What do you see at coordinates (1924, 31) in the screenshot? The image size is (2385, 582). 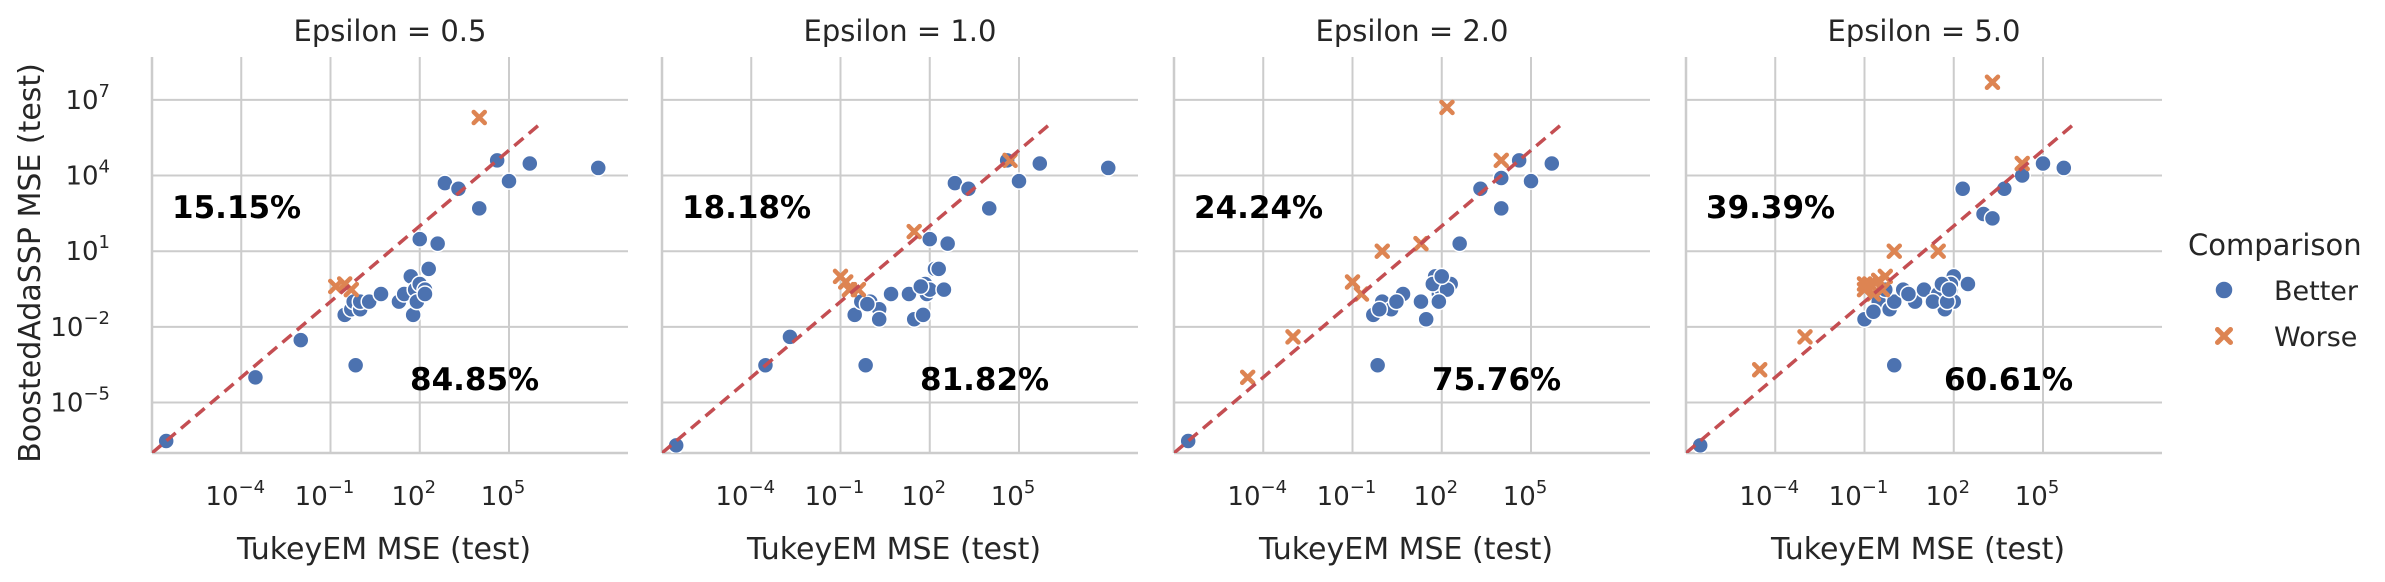 I see `facet-title: Epsilon = 5.0` at bounding box center [1924, 31].